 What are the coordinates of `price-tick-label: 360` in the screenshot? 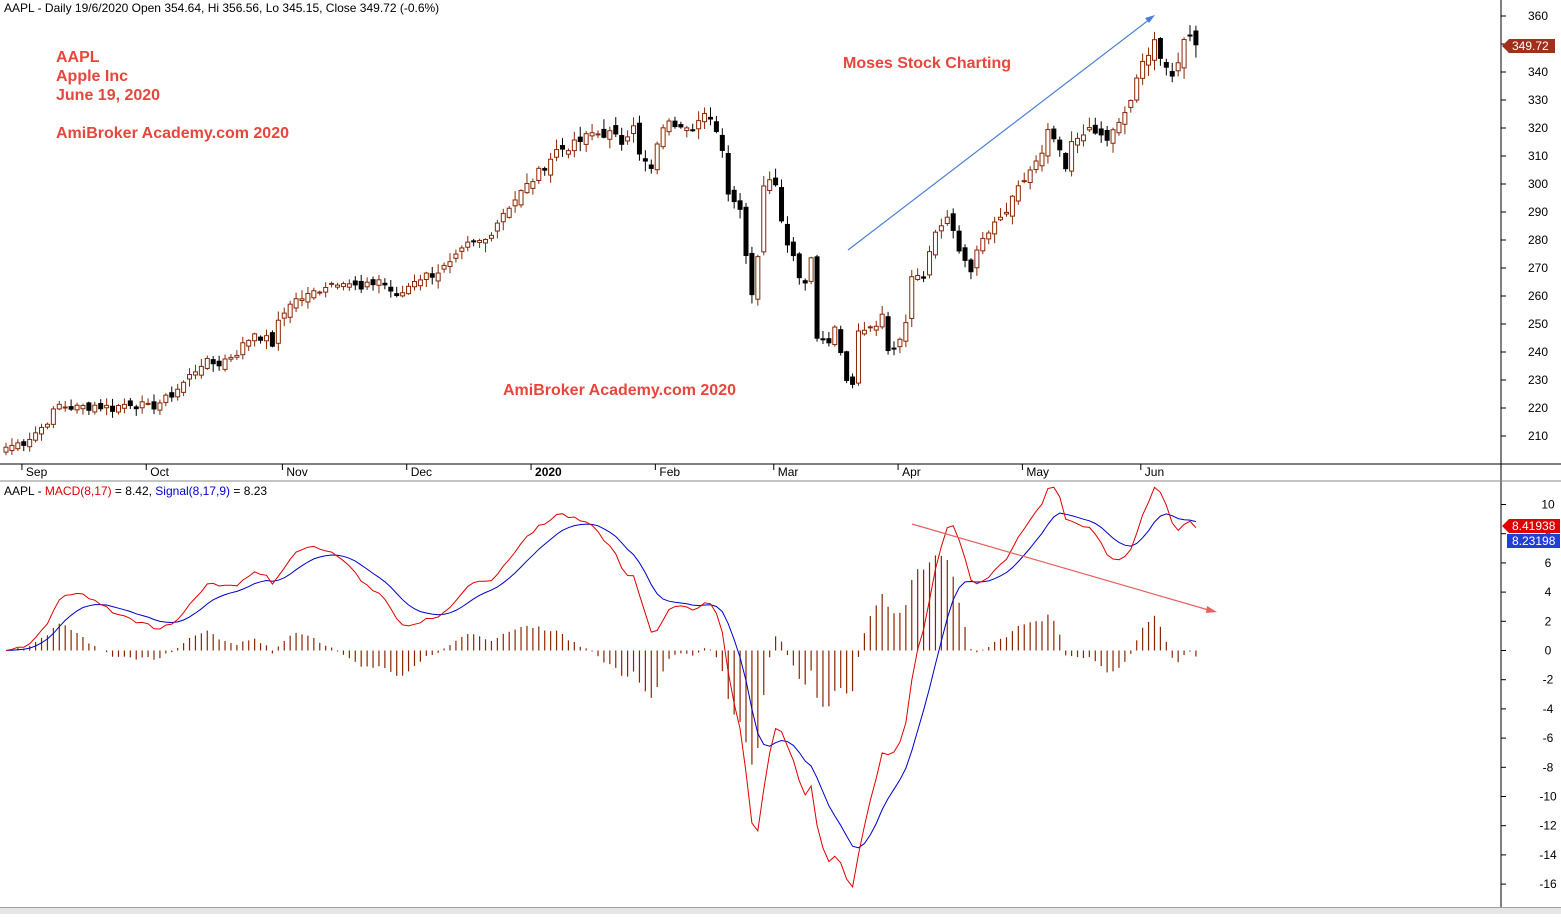 It's located at (1538, 16).